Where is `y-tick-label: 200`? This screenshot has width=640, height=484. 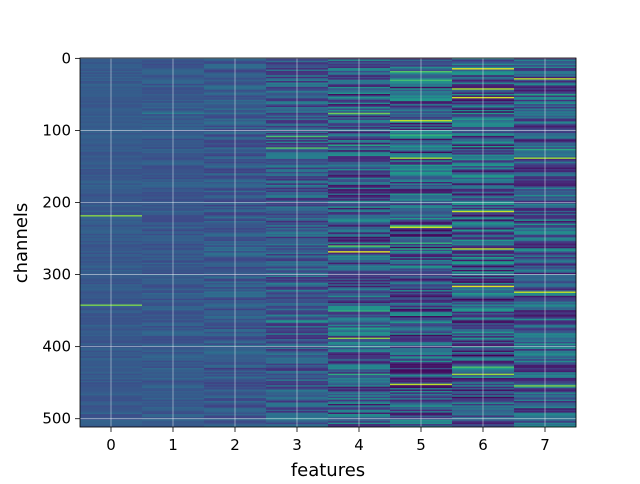 y-tick-label: 200 is located at coordinates (56, 203).